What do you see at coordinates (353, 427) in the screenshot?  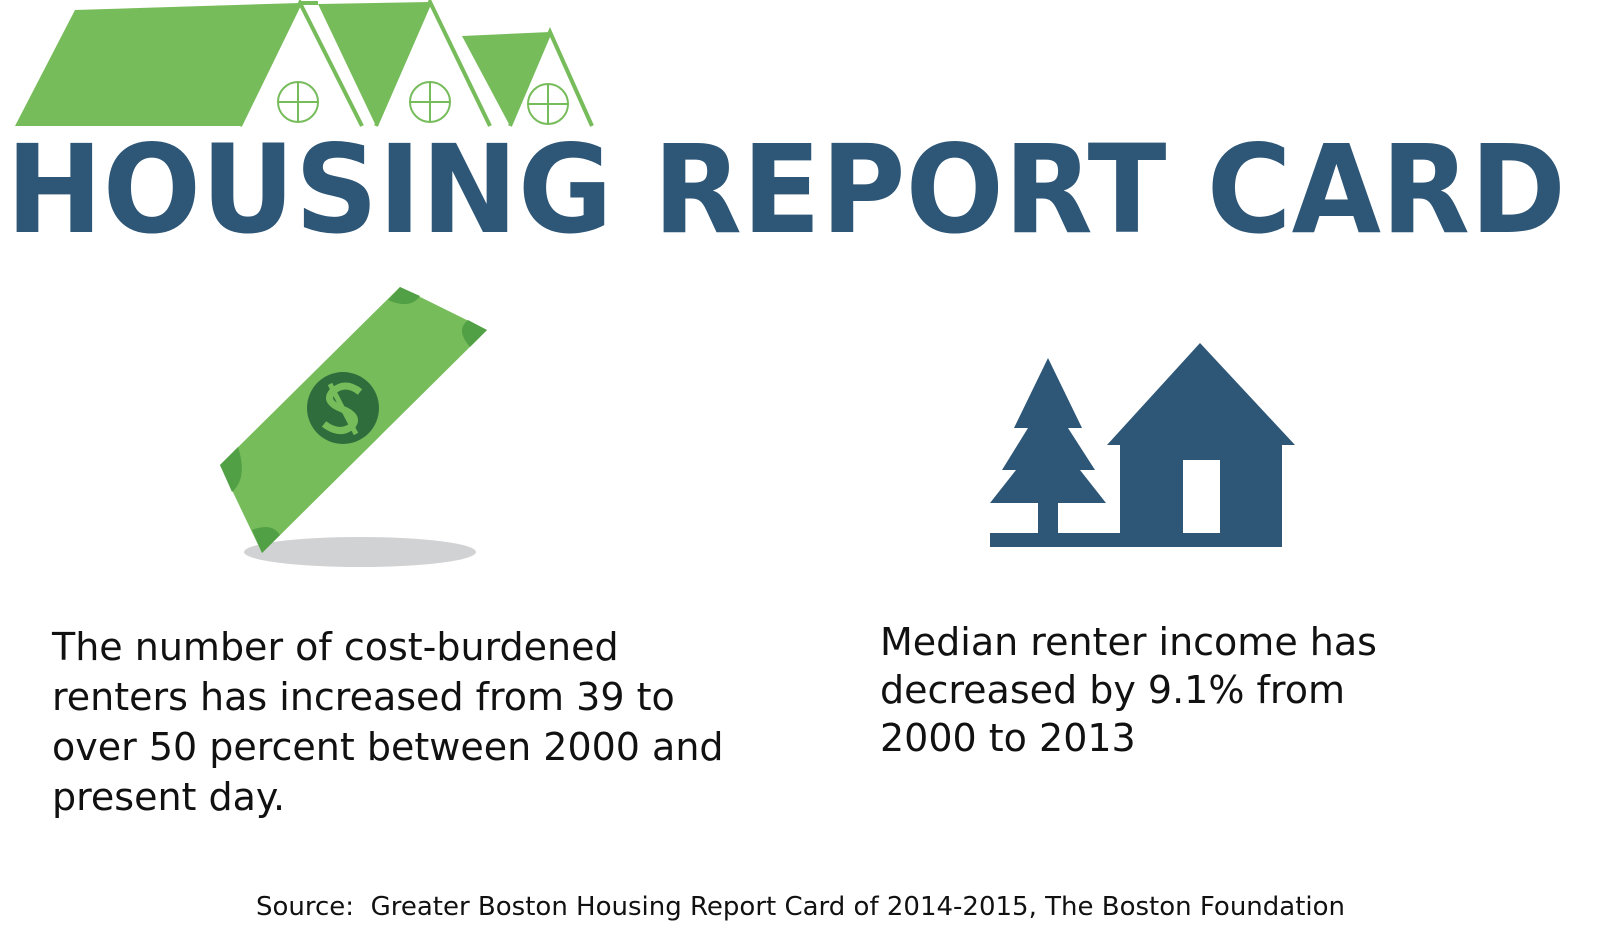 I see `money-icon` at bounding box center [353, 427].